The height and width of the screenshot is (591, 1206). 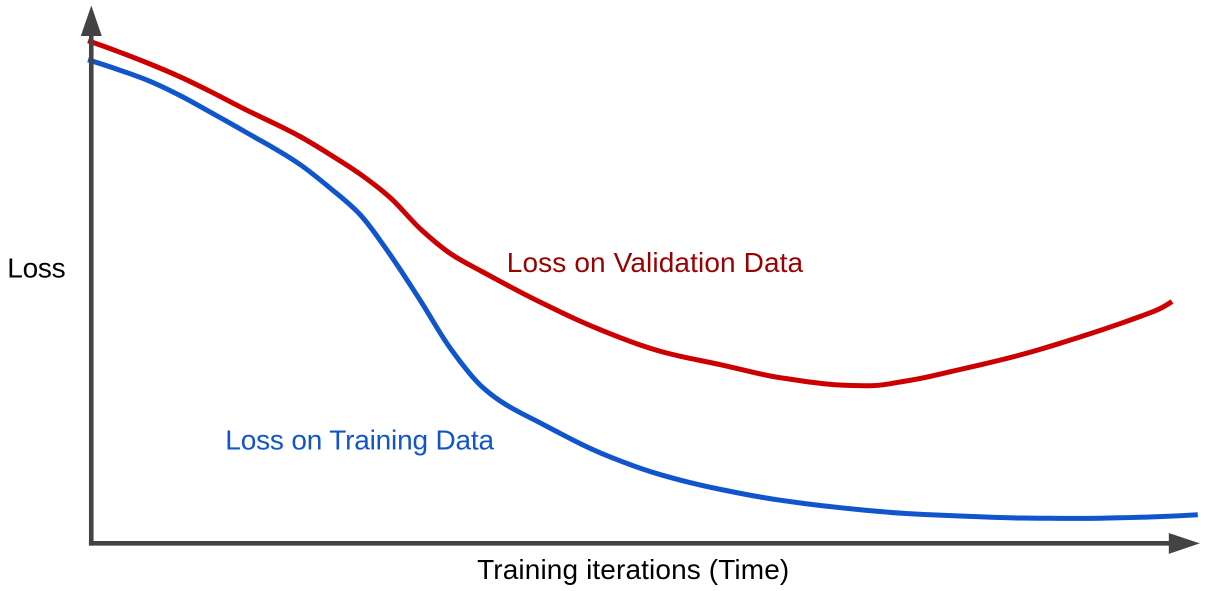 I want to click on svg-text: Loss, so click(x=36, y=268).